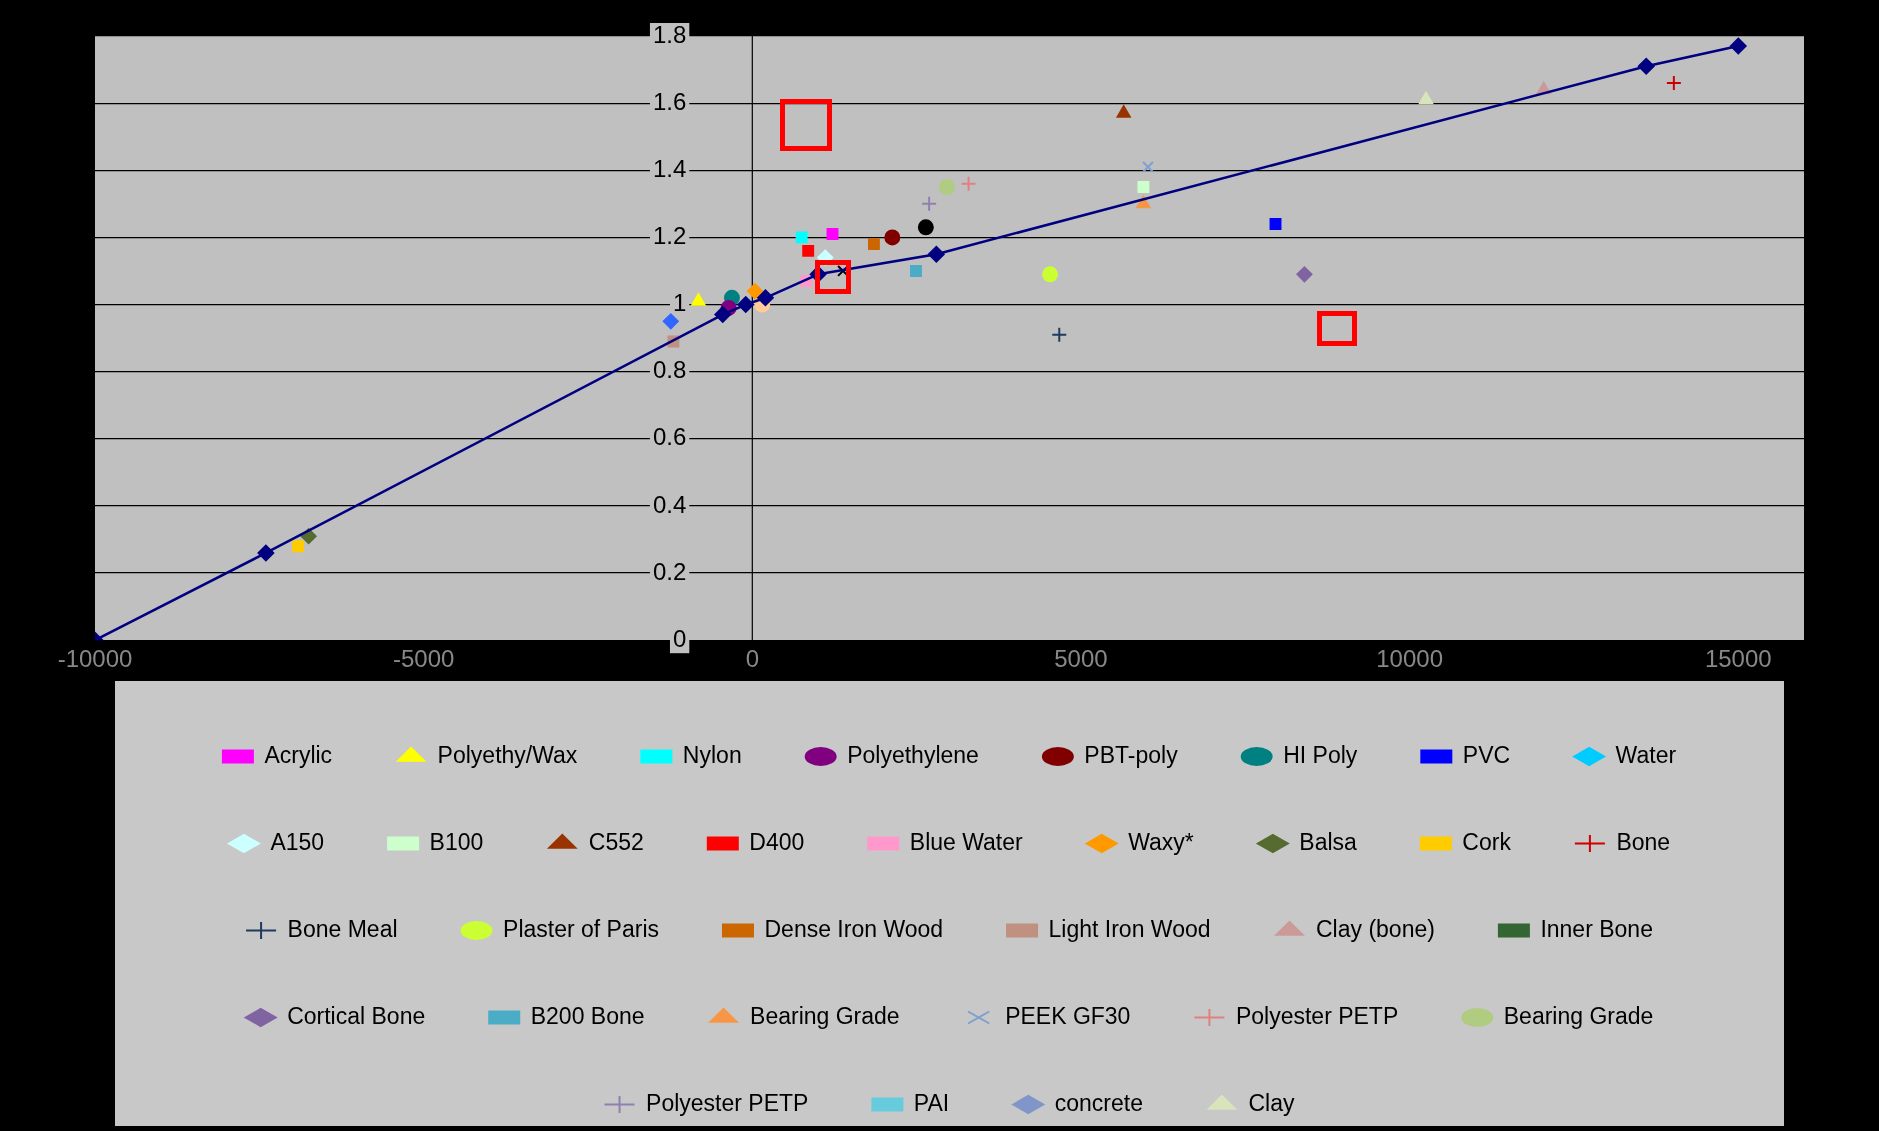  I want to click on legend-label: Bone, so click(1643, 841).